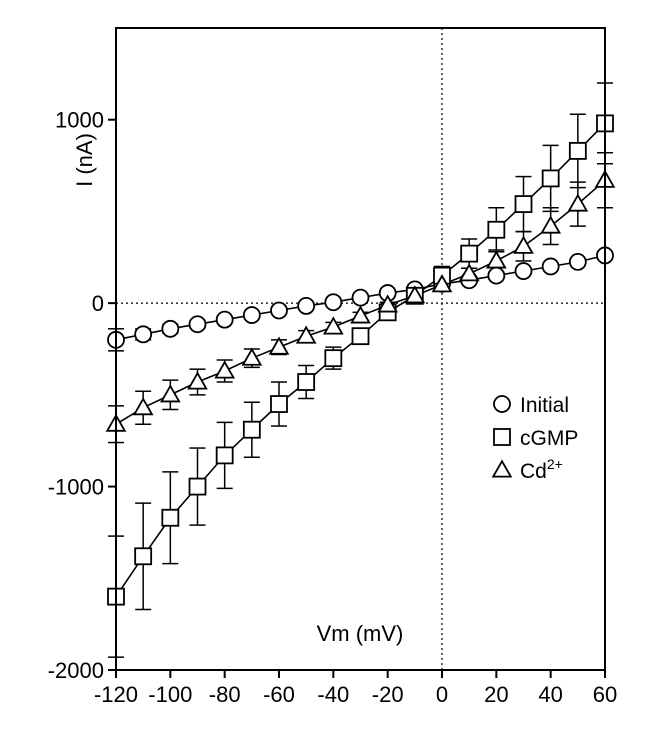 The height and width of the screenshot is (750, 650). What do you see at coordinates (333, 694) in the screenshot?
I see `x-tick-label: -40` at bounding box center [333, 694].